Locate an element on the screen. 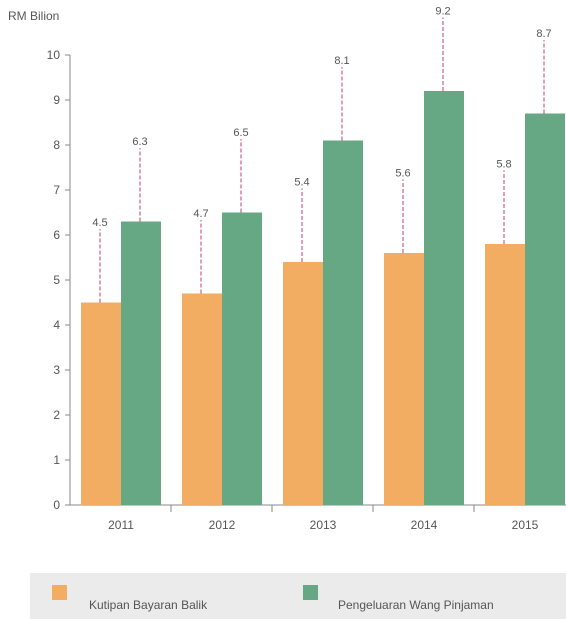  data-label: 5.8 is located at coordinates (503, 165).